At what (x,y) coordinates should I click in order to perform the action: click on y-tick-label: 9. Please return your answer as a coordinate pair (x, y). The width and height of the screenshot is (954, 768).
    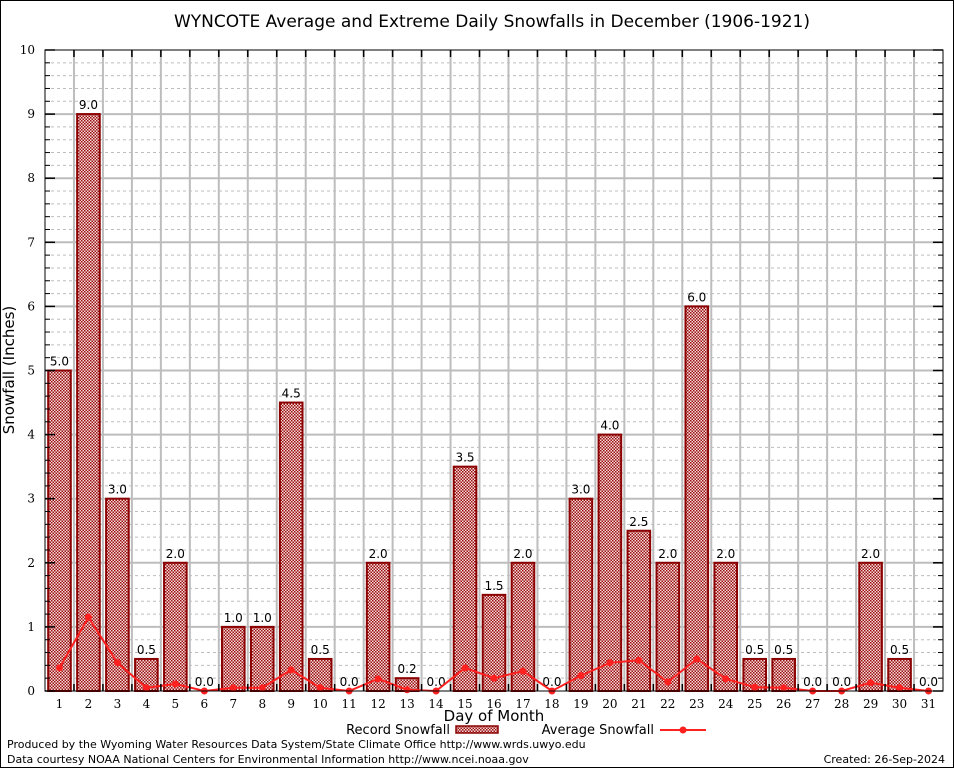
    Looking at the image, I should click on (31, 114).